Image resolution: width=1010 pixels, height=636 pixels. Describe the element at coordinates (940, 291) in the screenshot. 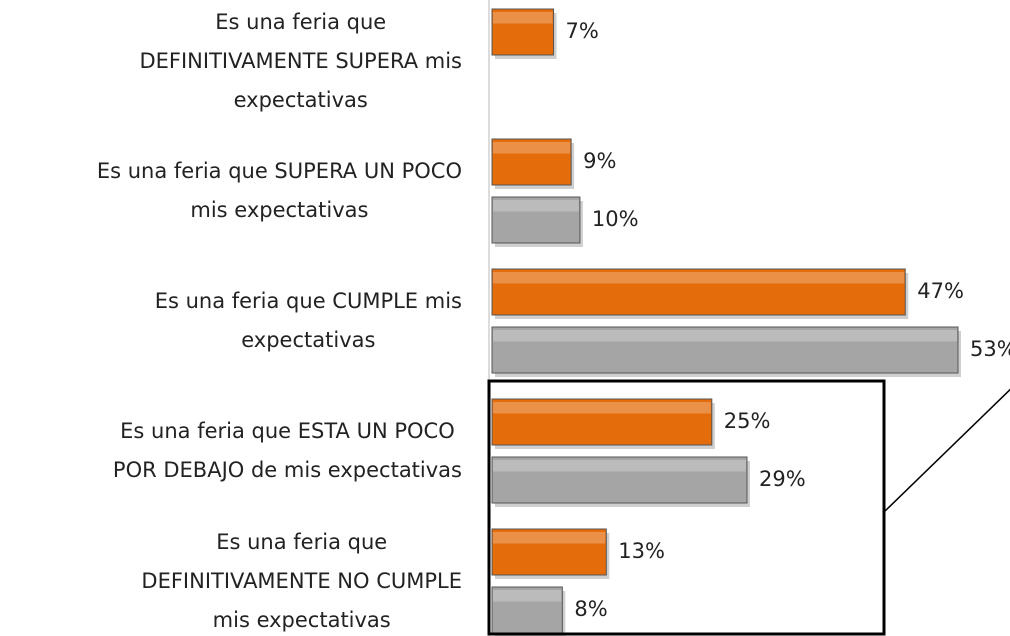

I see `value-label: 47%` at that location.